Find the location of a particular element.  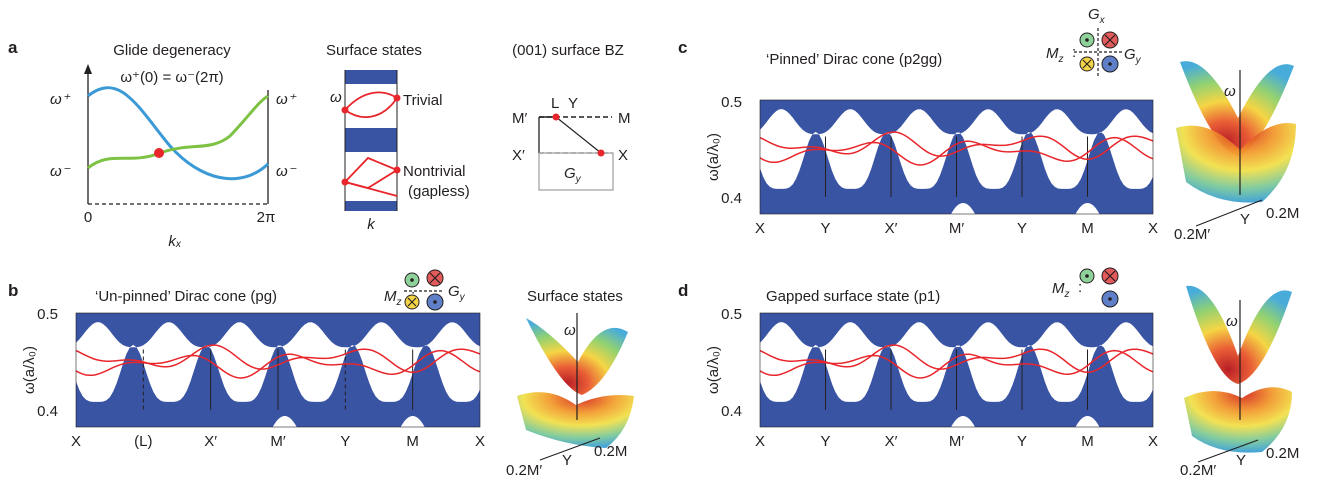

panel-c-Mz: Mz is located at coordinates (1055, 55).